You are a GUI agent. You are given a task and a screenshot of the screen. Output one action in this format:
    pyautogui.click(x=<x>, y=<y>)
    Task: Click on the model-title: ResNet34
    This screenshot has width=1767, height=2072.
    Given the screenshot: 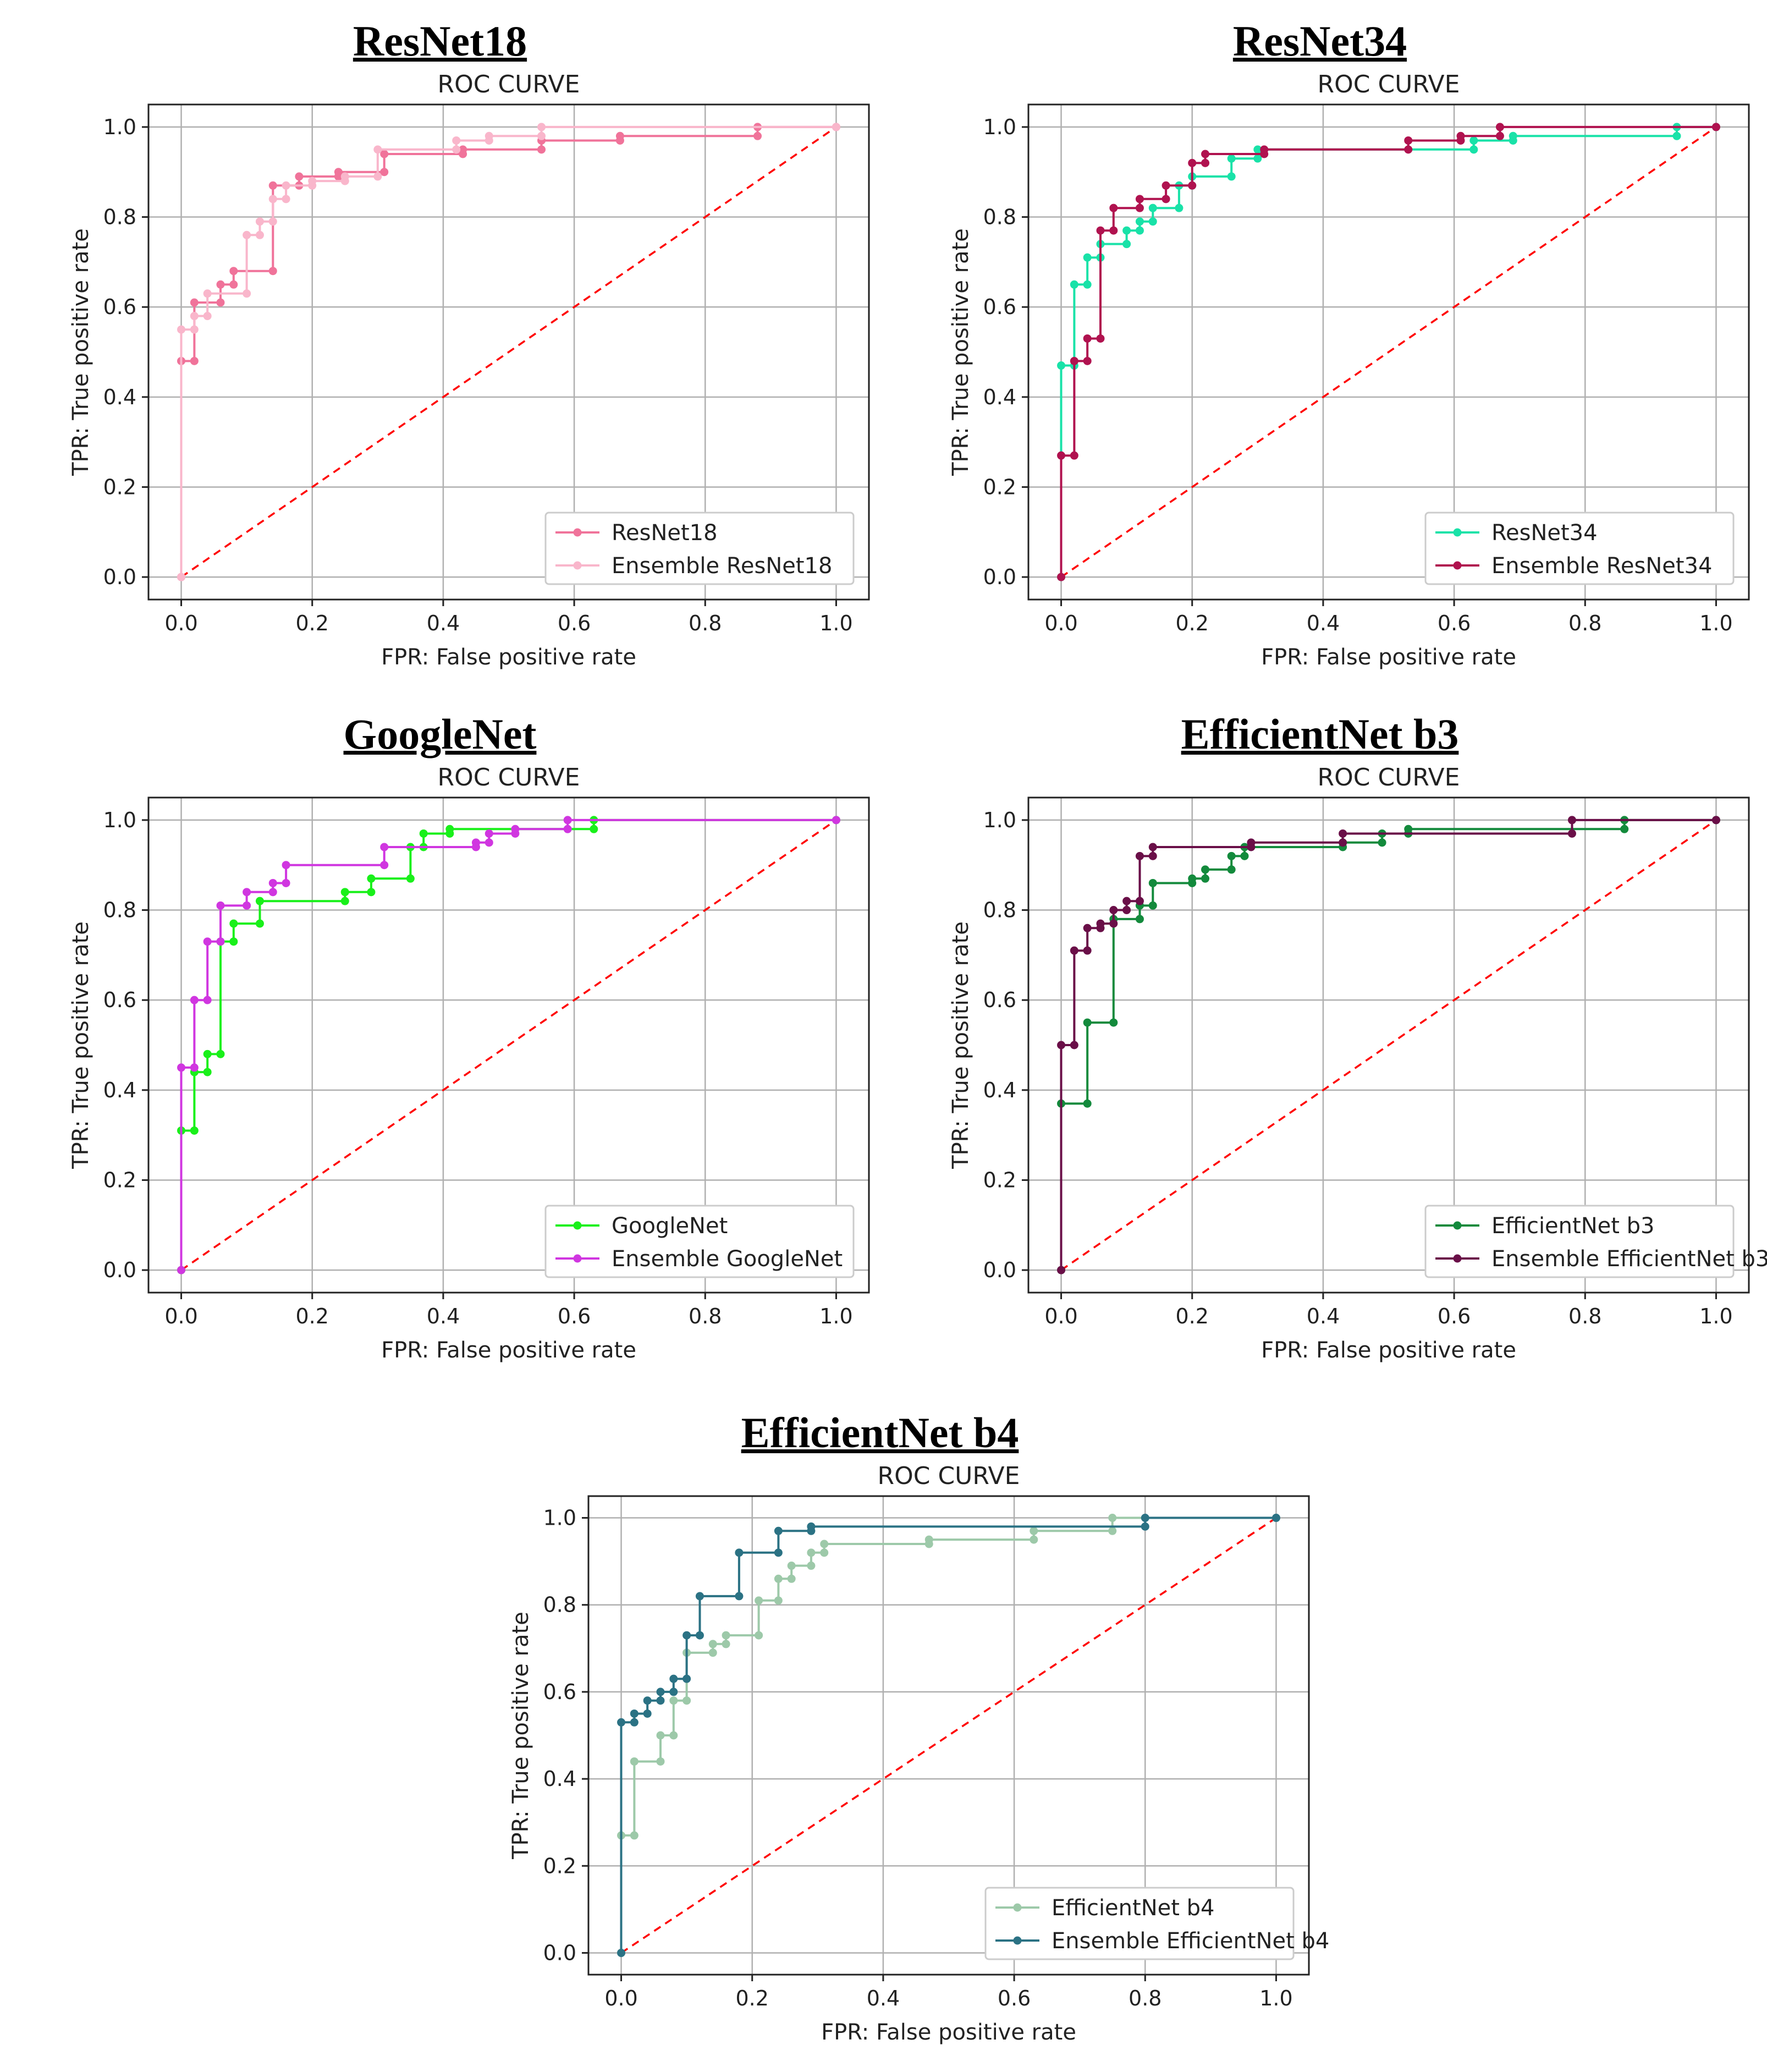 What is the action you would take?
    pyautogui.click(x=1319, y=41)
    